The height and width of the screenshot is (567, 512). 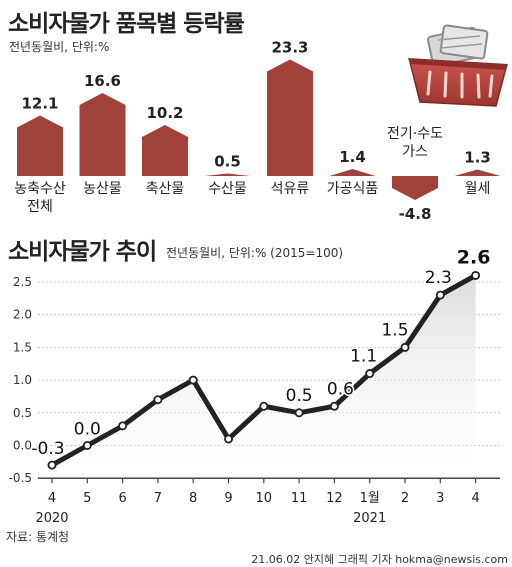 What do you see at coordinates (40, 207) in the screenshot?
I see `category-label: 전체` at bounding box center [40, 207].